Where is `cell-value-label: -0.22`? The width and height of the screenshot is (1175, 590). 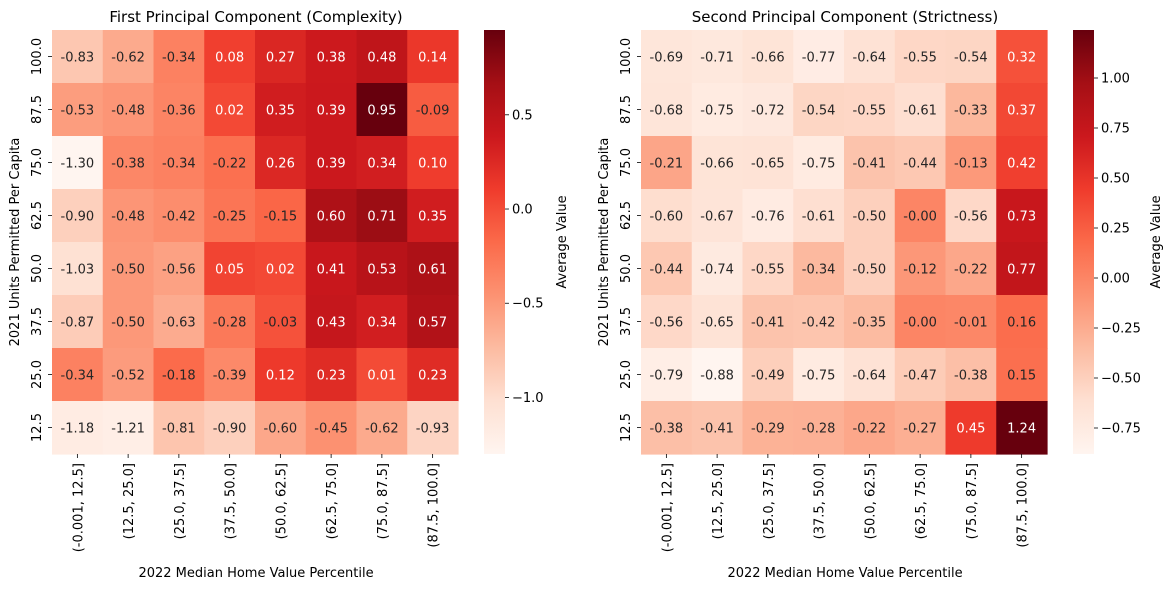 cell-value-label: -0.22 is located at coordinates (971, 270).